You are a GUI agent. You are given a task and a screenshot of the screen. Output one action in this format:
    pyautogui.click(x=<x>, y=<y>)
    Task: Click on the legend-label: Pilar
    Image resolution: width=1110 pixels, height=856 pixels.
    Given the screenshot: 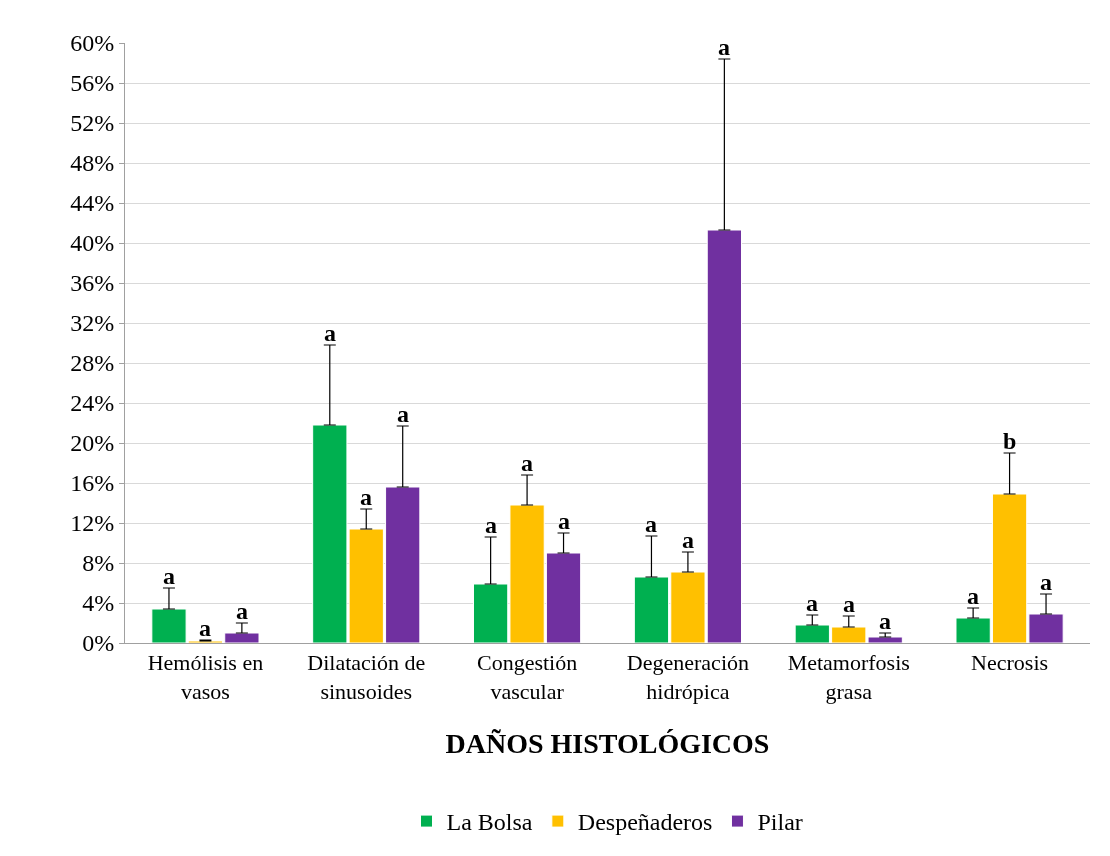 What is the action you would take?
    pyautogui.click(x=780, y=822)
    